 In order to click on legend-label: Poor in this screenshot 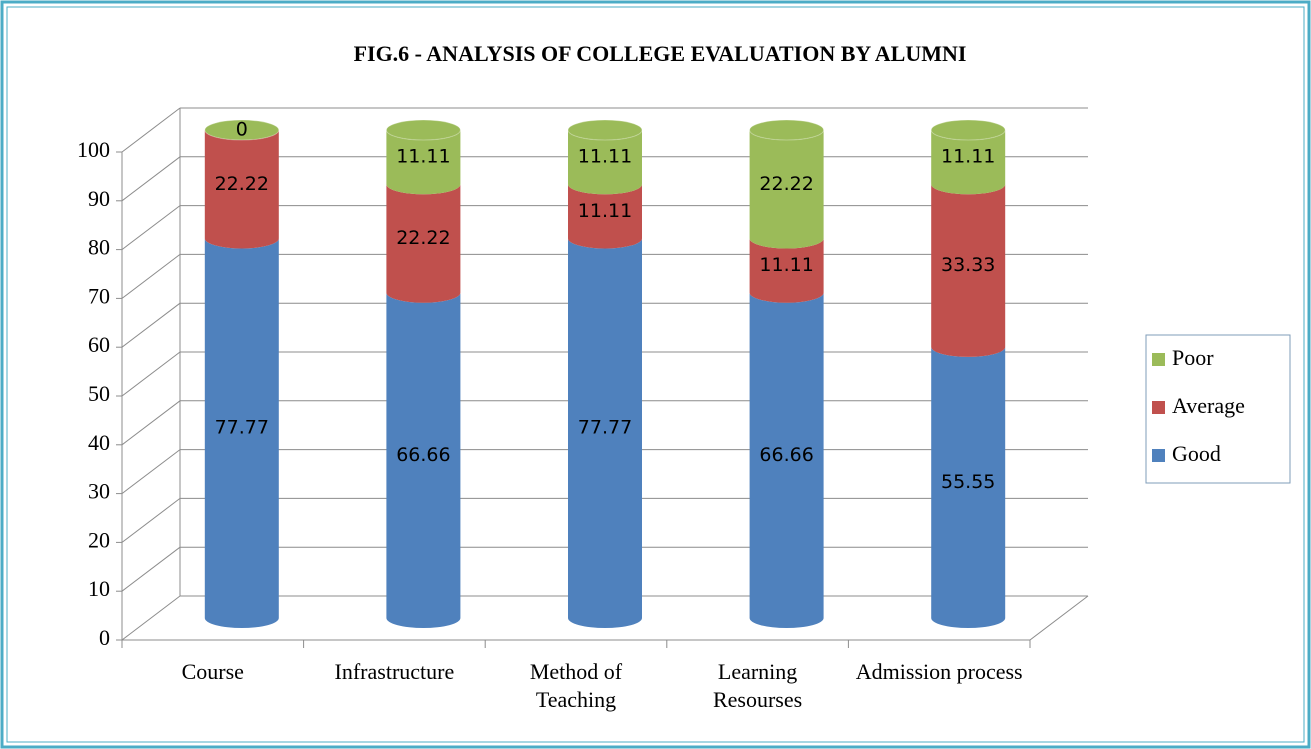, I will do `click(1193, 357)`.